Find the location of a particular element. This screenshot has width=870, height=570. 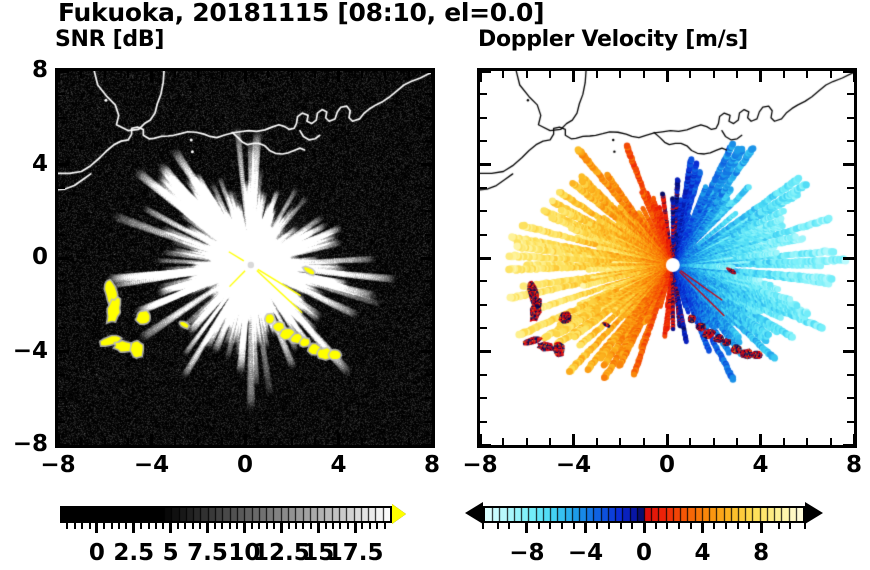

figure-title: Fukuoka, 20181115 [08:10, el=0.0] is located at coordinates (301, 13).